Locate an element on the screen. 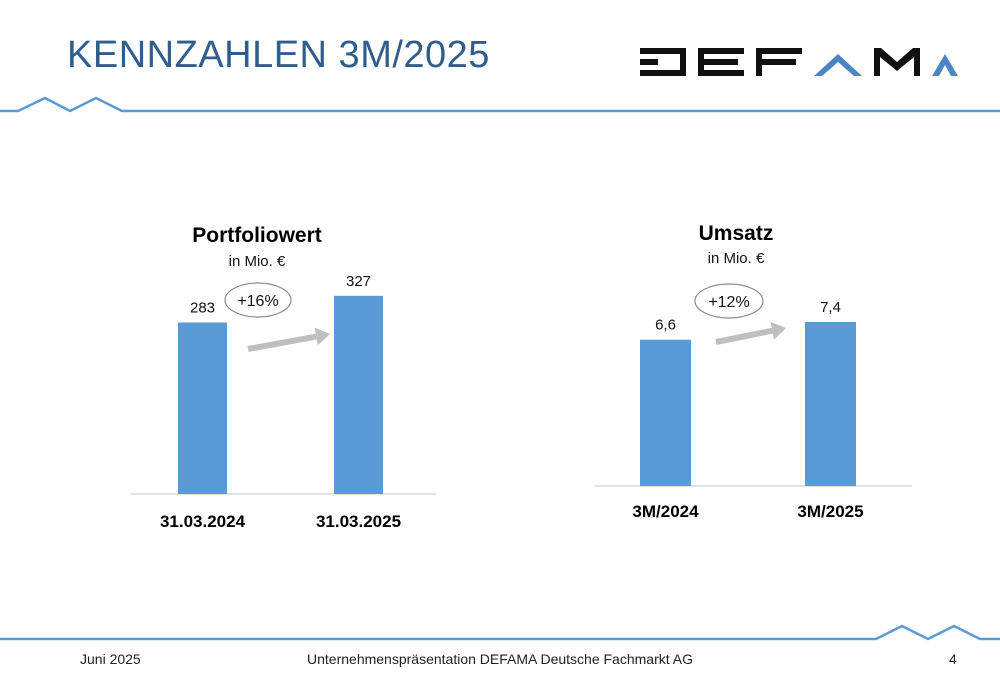  data-label: 327 is located at coordinates (358, 281).